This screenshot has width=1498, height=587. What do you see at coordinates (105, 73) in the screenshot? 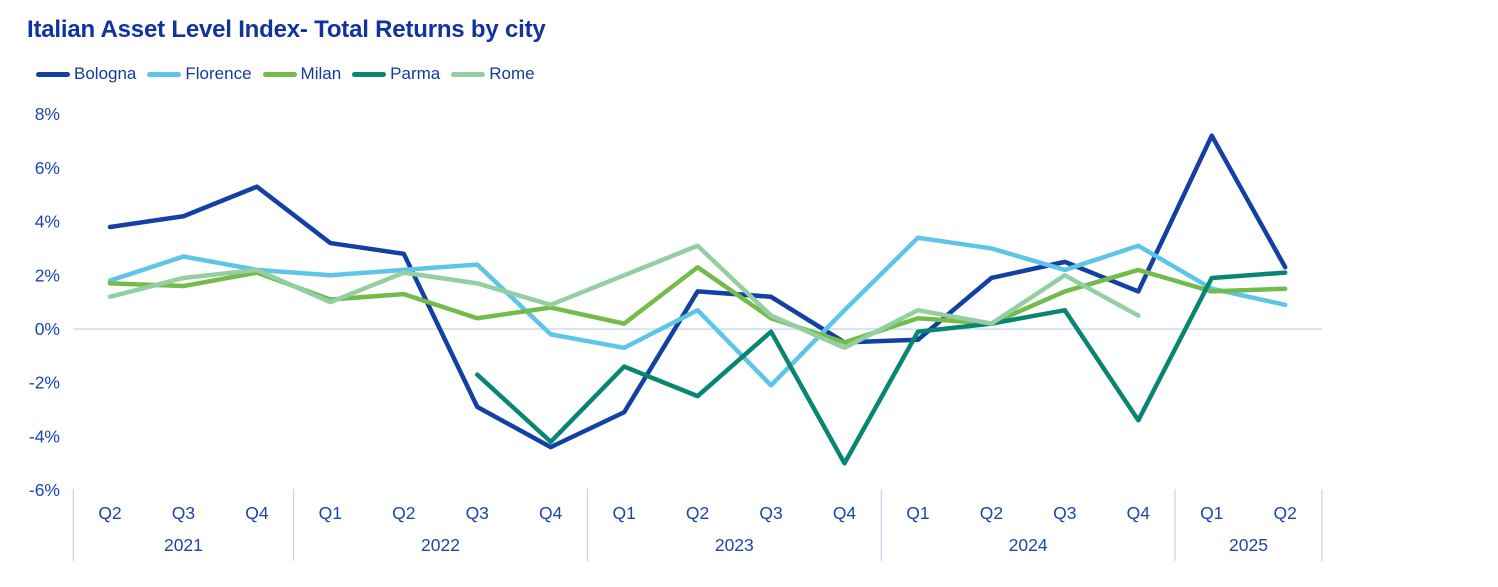
I see `legend-label: Bologna` at bounding box center [105, 73].